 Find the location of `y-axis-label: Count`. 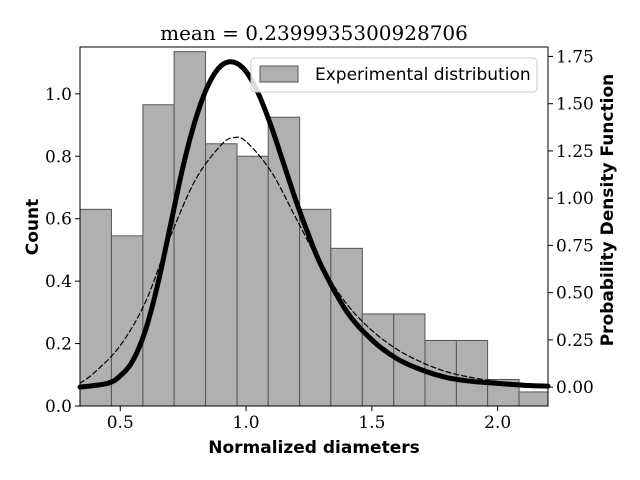

y-axis-label: Count is located at coordinates (33, 227).